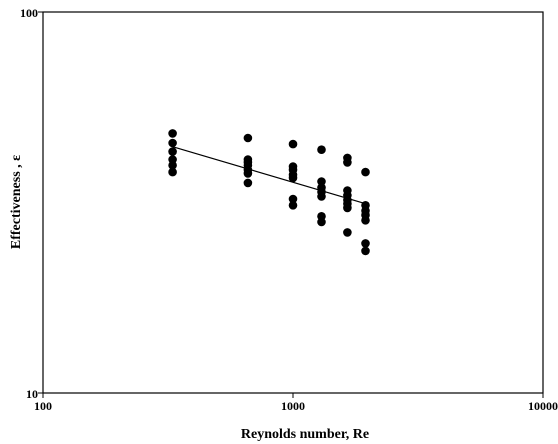  Describe the element at coordinates (543, 406) in the screenshot. I see `x-tick-label-10000: 10000` at that location.